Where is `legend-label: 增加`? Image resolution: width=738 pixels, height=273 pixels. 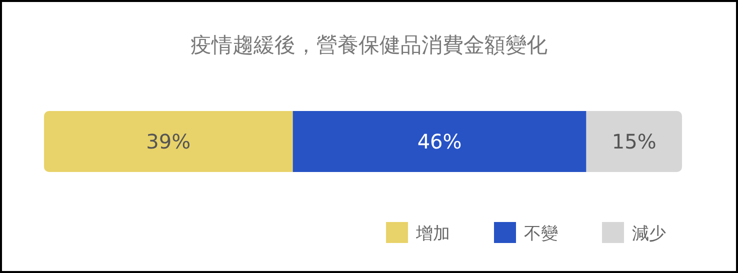
legend-label: 增加 is located at coordinates (432, 234).